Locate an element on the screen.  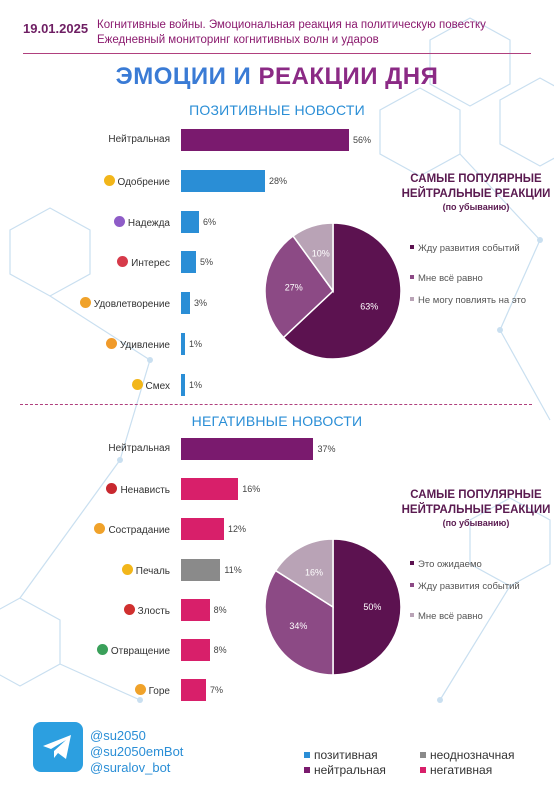
bar-label-0-4: Удовлетворение is located at coordinates (86, 303).